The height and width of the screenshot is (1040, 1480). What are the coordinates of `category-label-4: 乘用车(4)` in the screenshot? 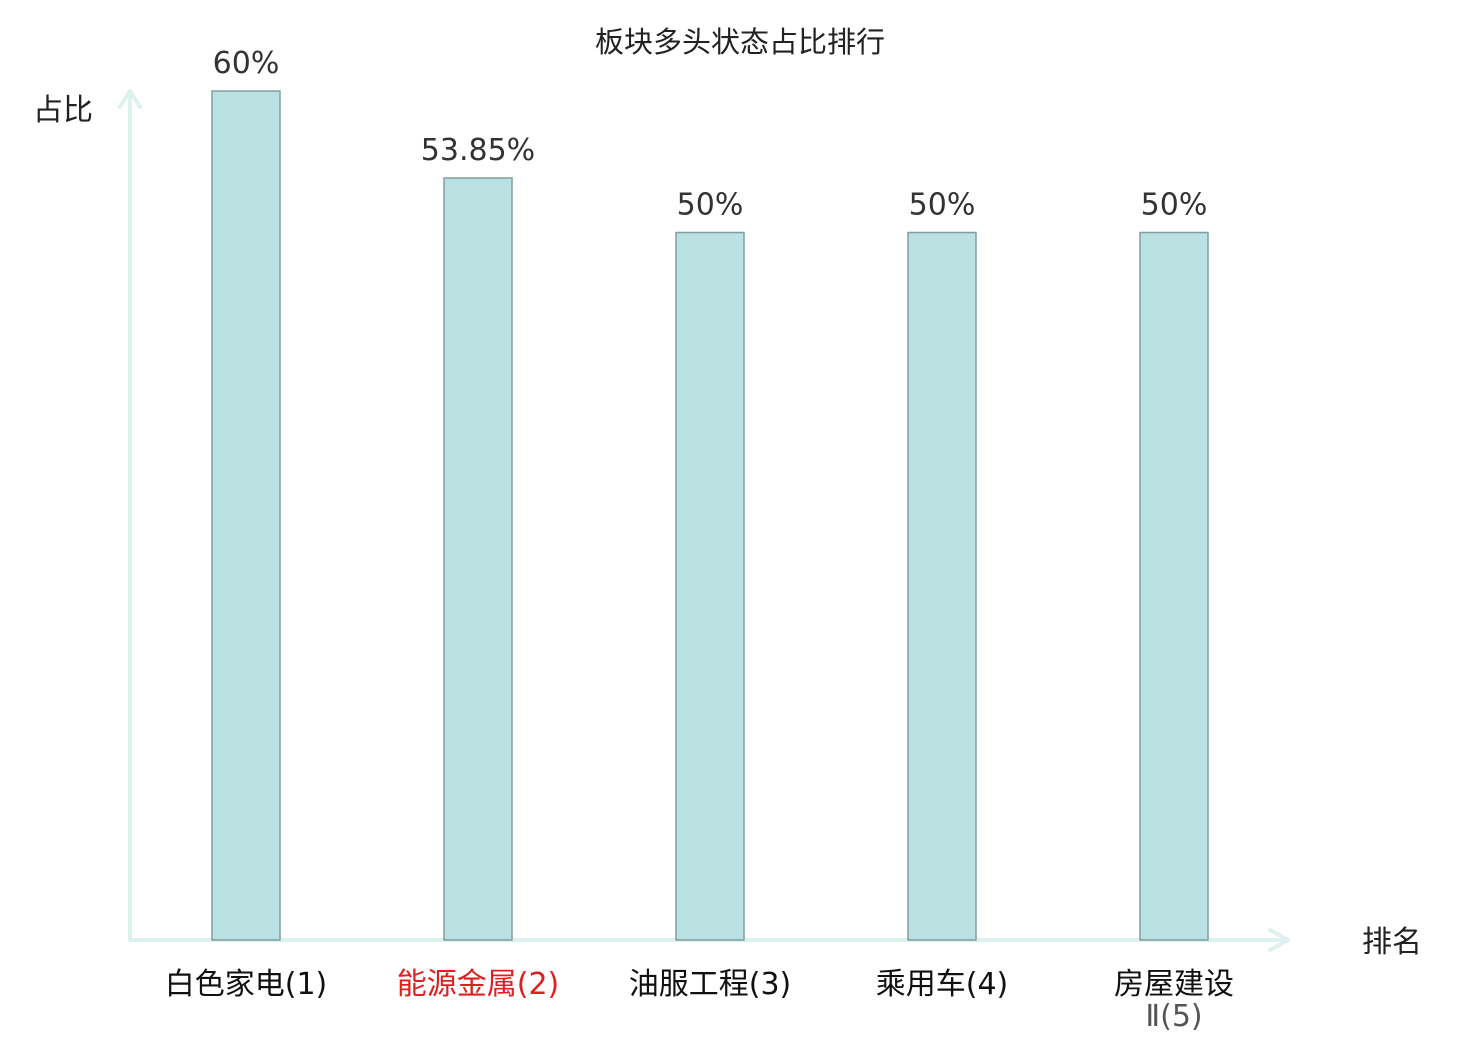 It's located at (942, 984).